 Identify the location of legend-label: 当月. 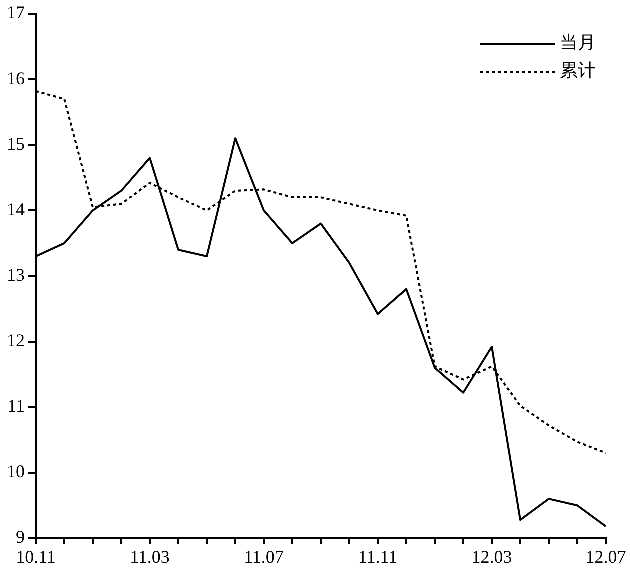
(578, 42).